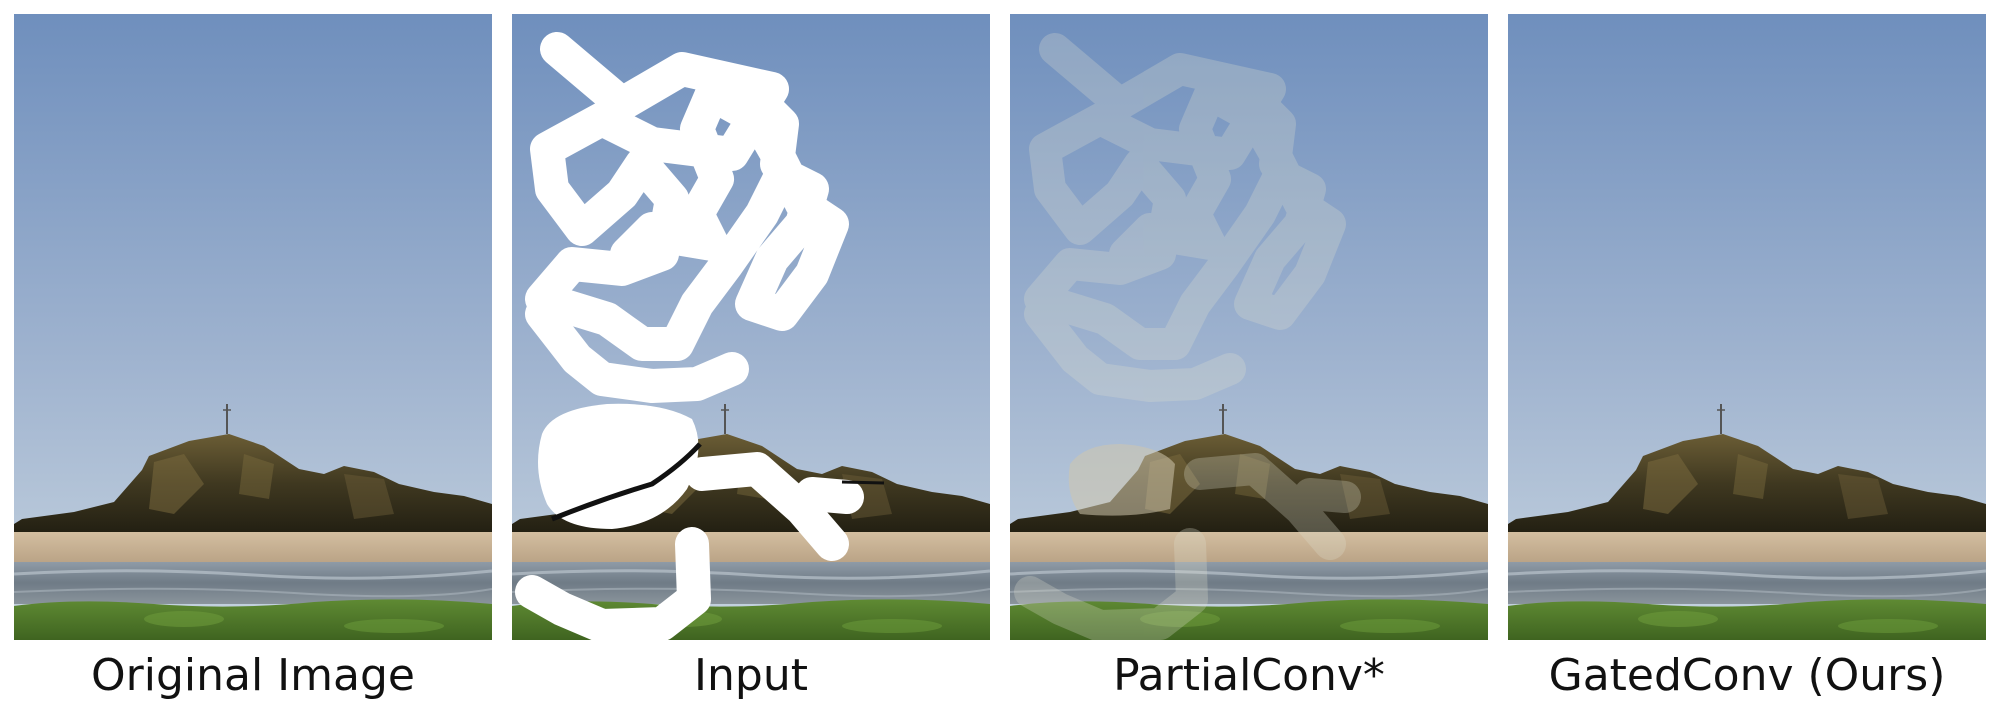  Describe the element at coordinates (1121, 480) in the screenshot. I see `blurred-rock-artifact` at that location.